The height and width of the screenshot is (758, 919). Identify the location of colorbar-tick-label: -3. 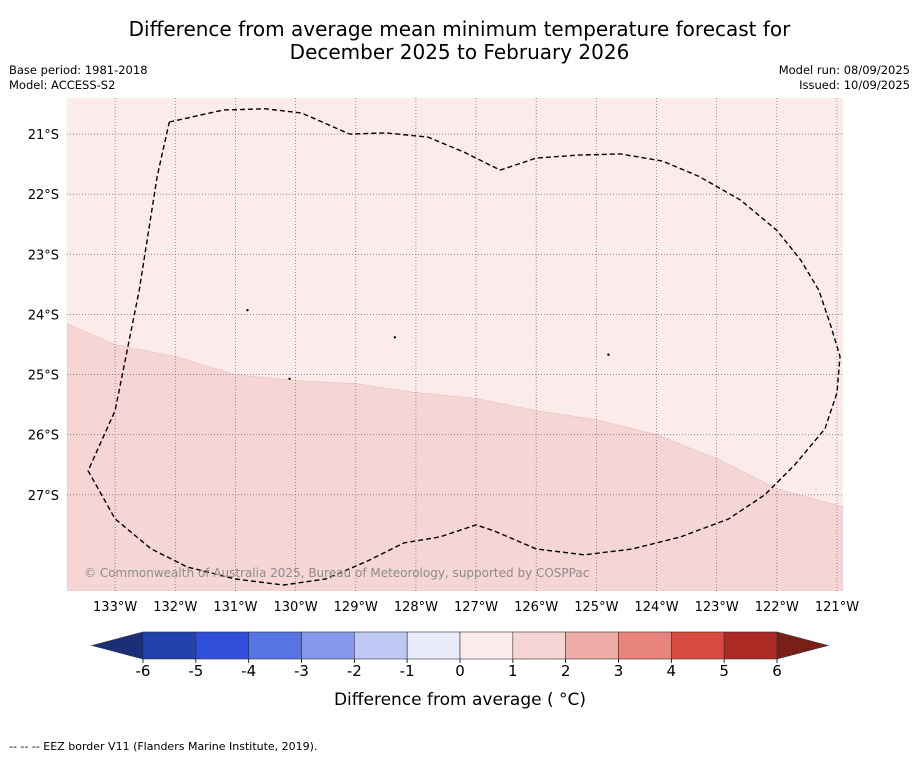
(301, 671).